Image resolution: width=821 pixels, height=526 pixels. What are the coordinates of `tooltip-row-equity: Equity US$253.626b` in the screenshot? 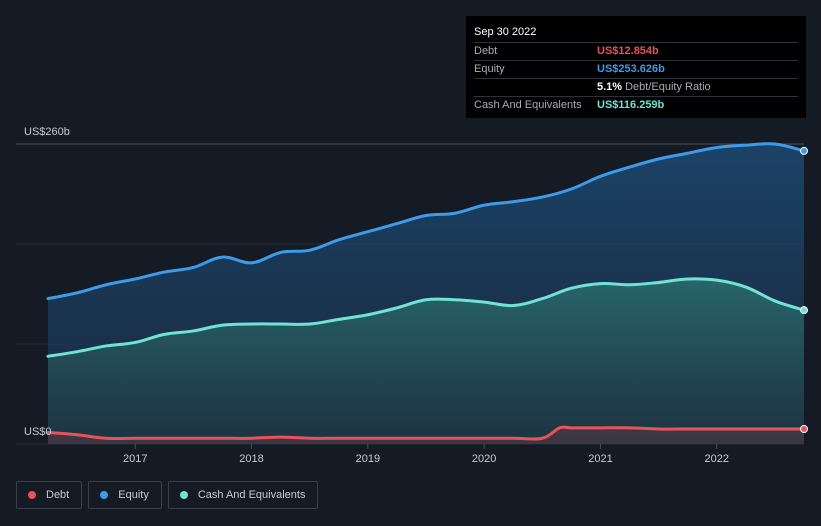 It's located at (636, 69).